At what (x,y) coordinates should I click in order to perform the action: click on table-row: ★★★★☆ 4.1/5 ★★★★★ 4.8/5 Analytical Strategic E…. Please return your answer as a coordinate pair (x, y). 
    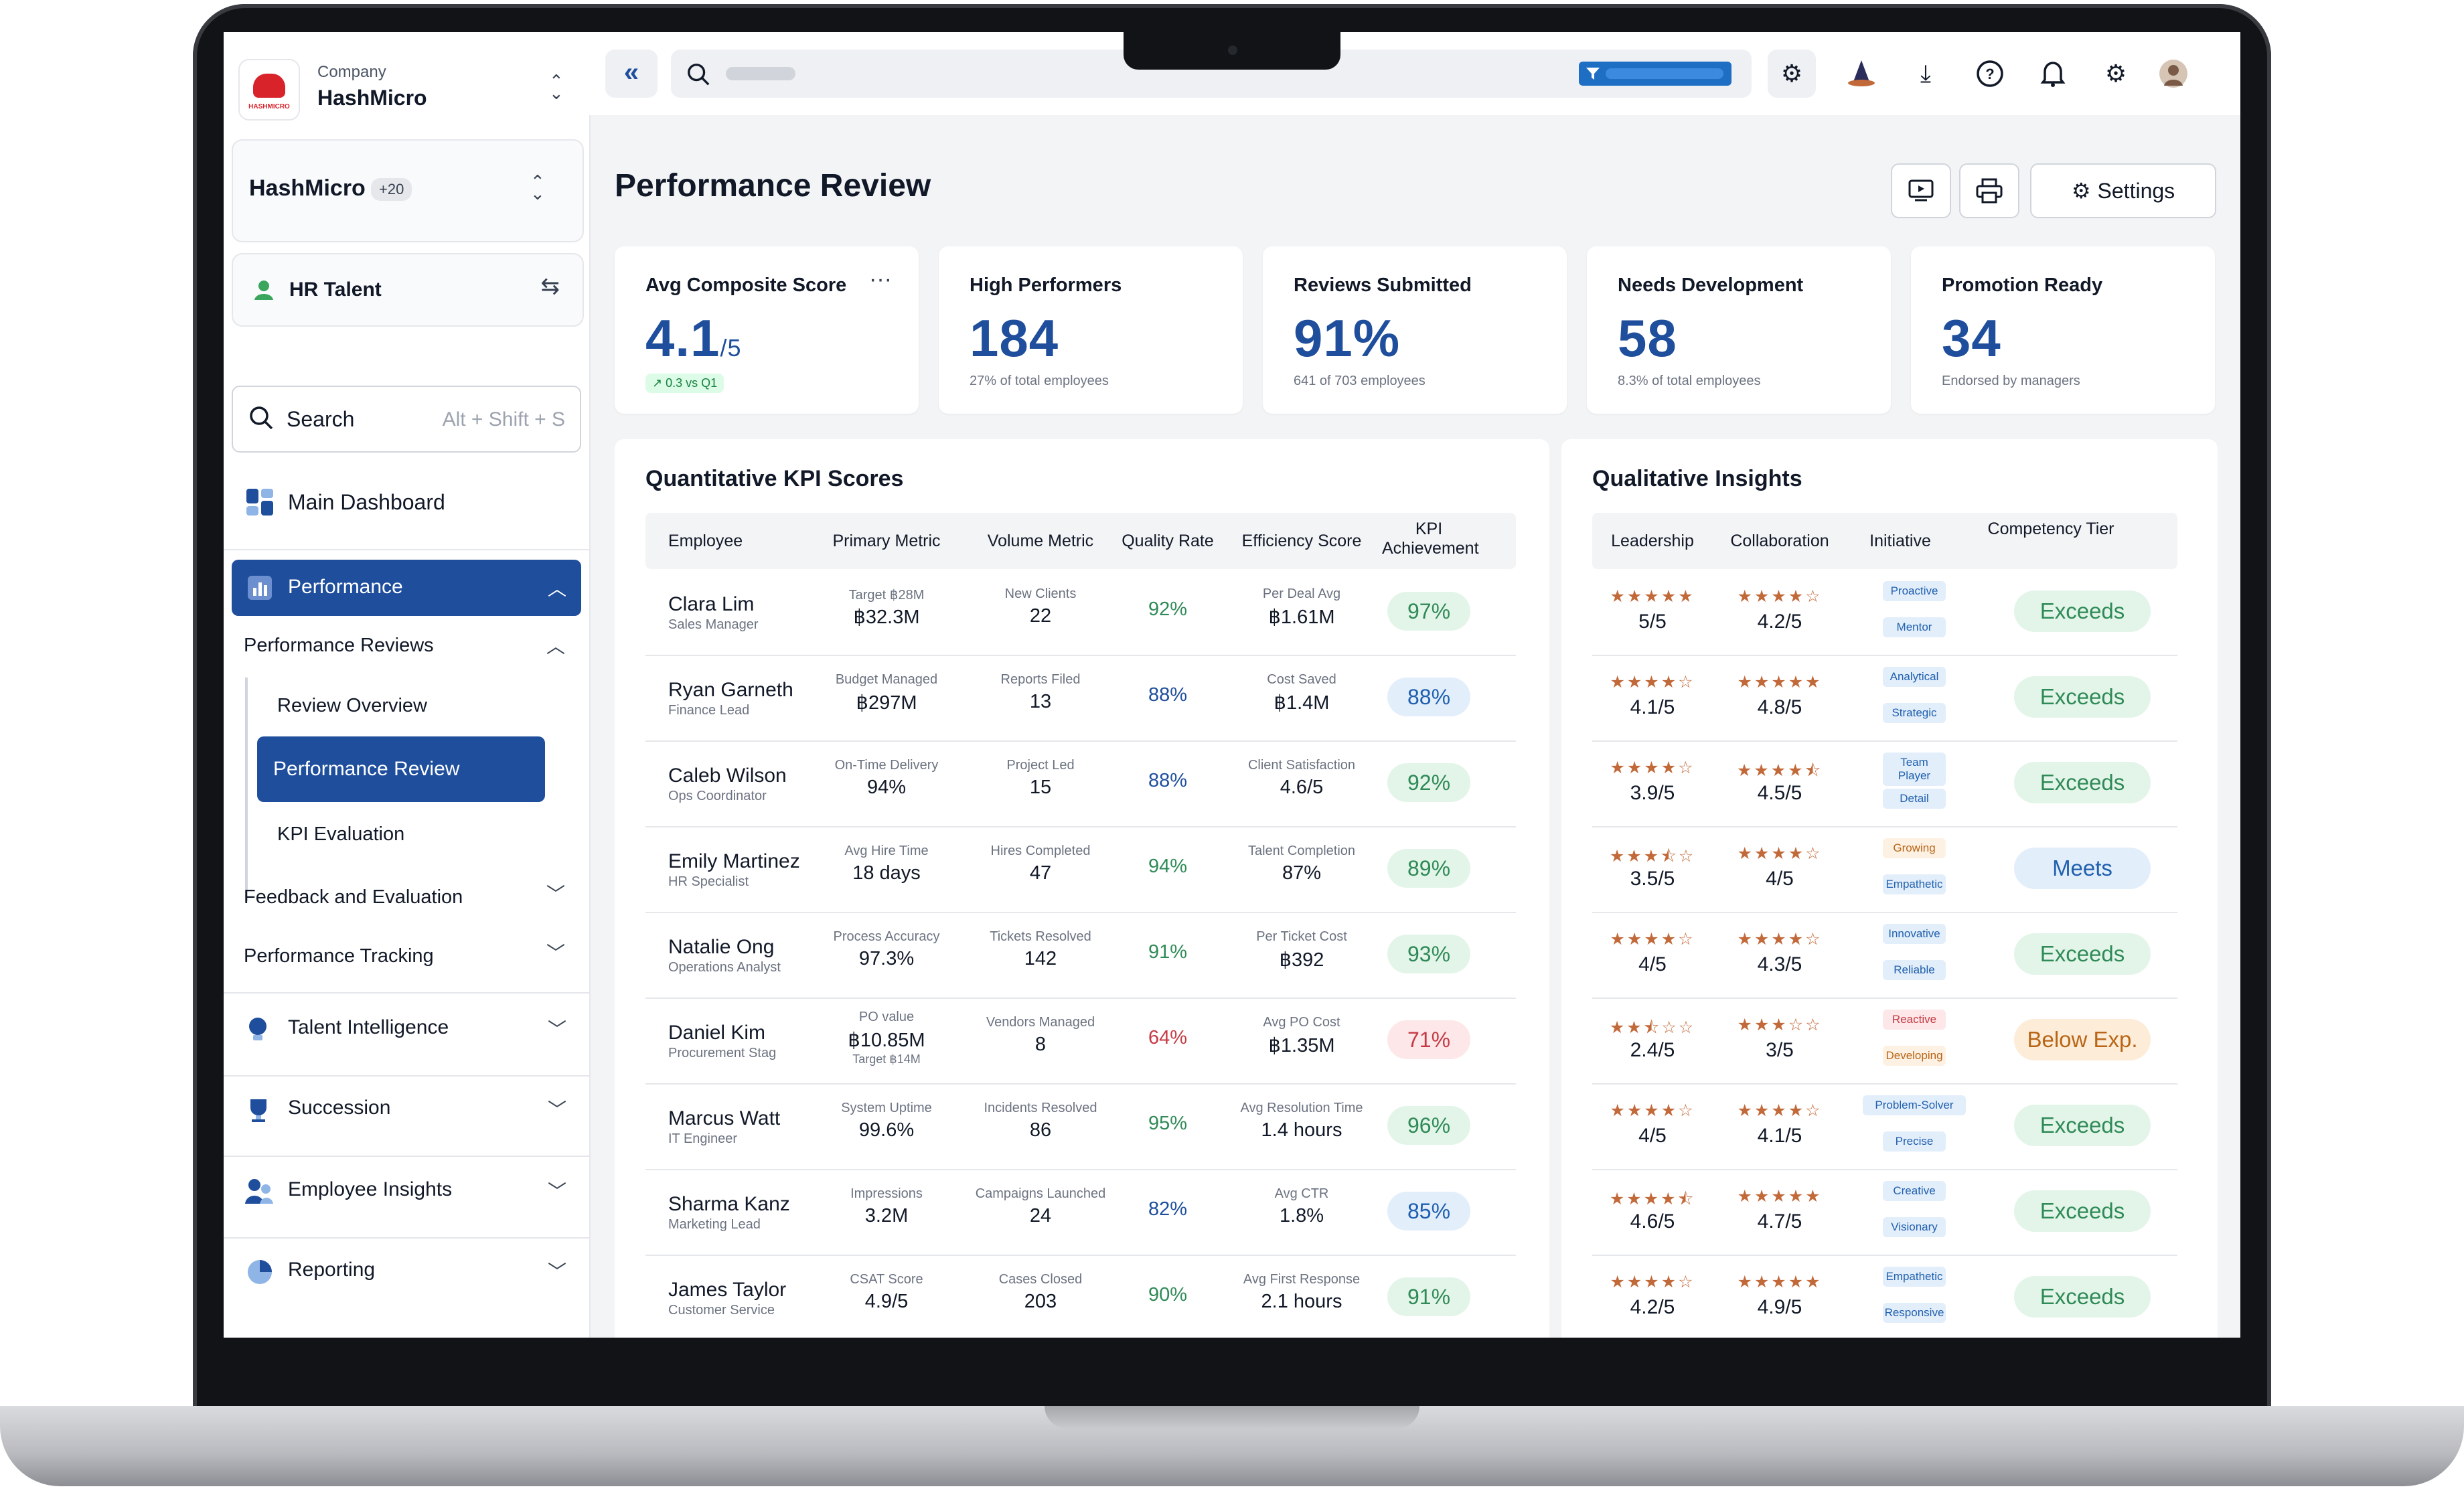
    Looking at the image, I should click on (1884, 698).